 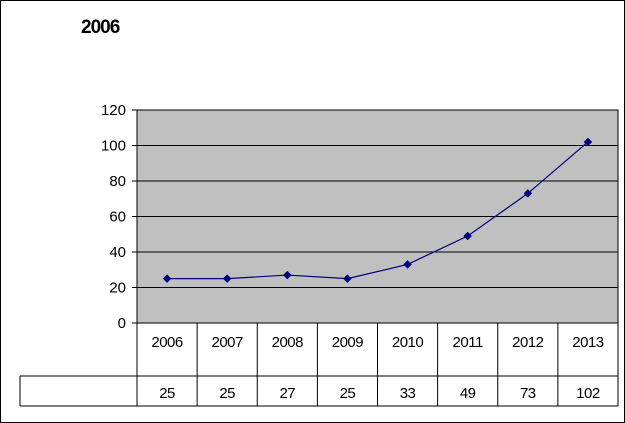 I want to click on category-label: 2010, so click(x=408, y=342).